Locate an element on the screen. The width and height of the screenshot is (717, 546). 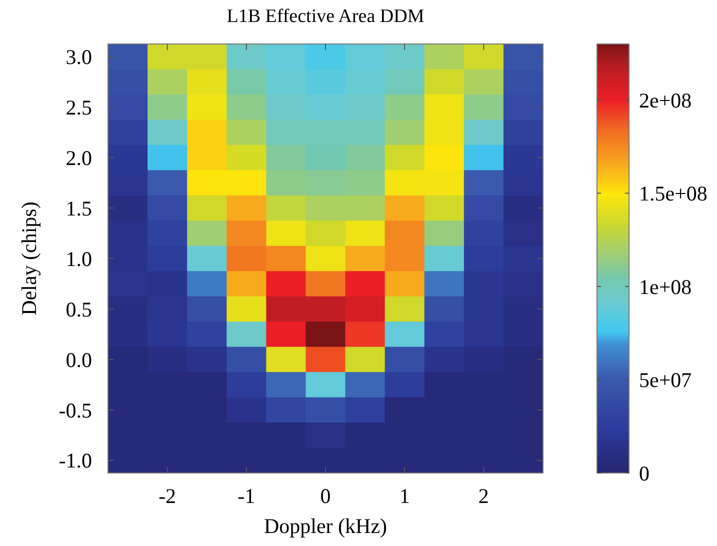
y-tick-label: 0.5 is located at coordinates (79, 309).